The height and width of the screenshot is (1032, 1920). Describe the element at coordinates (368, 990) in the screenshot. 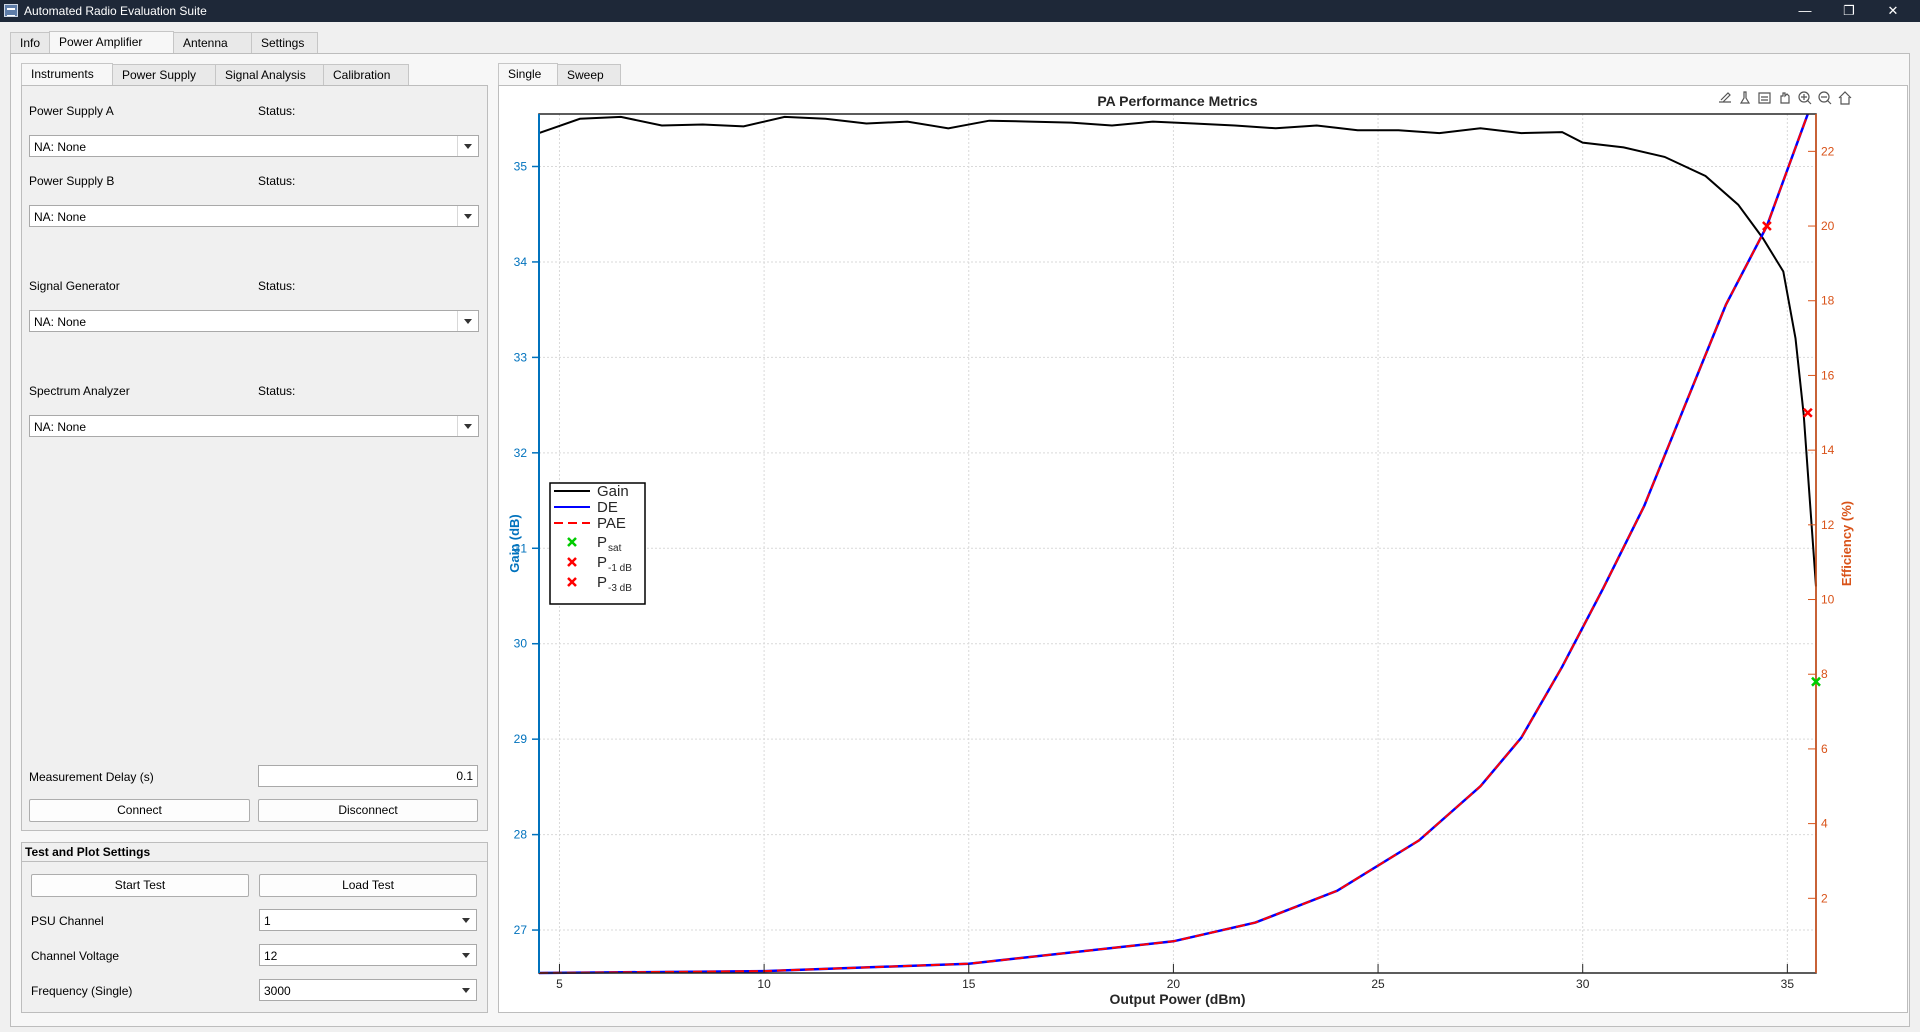

I see `frequency-select: 3000` at that location.